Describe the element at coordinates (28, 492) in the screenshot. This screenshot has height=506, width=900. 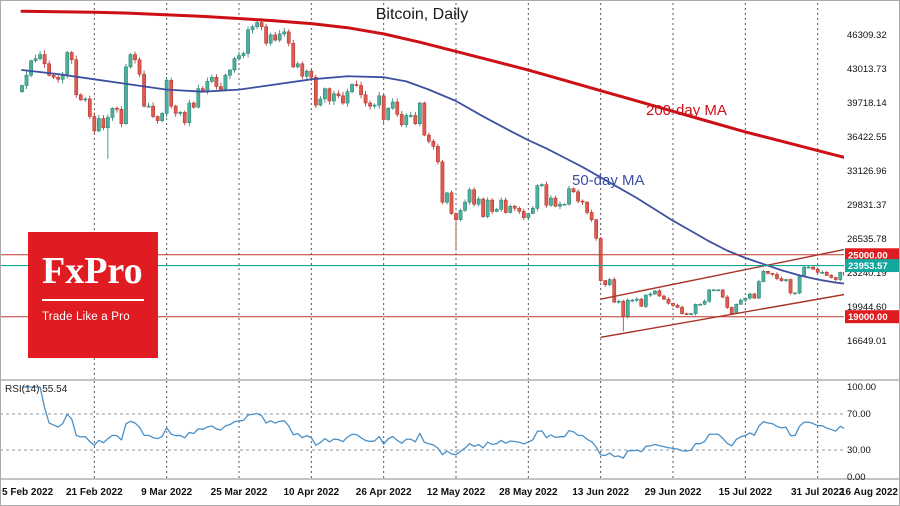
I see `date-axis-label: 5 Feb 2022` at that location.